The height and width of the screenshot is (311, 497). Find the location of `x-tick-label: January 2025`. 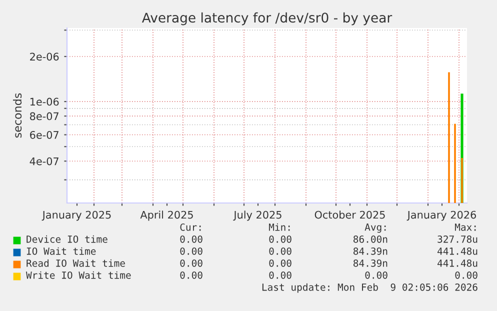

x-tick-label: January 2025 is located at coordinates (76, 215).